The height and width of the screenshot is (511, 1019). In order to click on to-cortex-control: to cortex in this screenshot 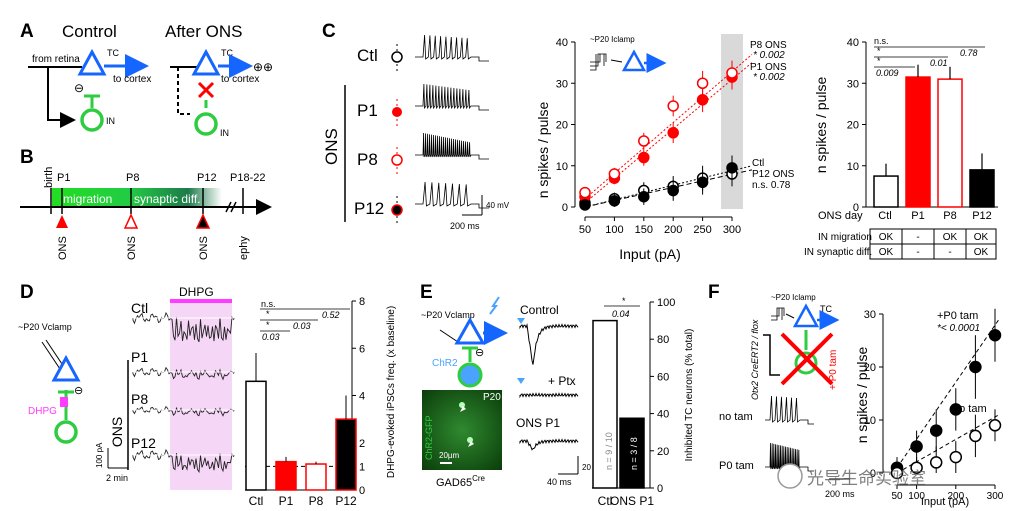, I will do `click(132, 79)`.